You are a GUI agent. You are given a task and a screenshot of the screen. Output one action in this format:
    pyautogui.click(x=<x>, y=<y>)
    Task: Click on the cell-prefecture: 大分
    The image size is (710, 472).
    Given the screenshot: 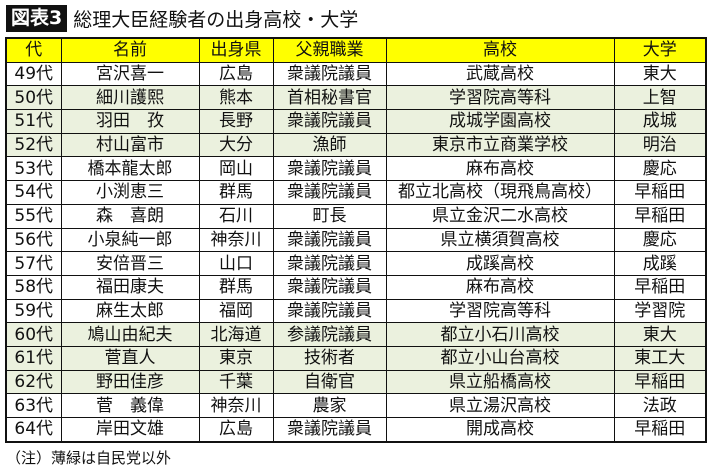 What is the action you would take?
    pyautogui.click(x=236, y=145)
    